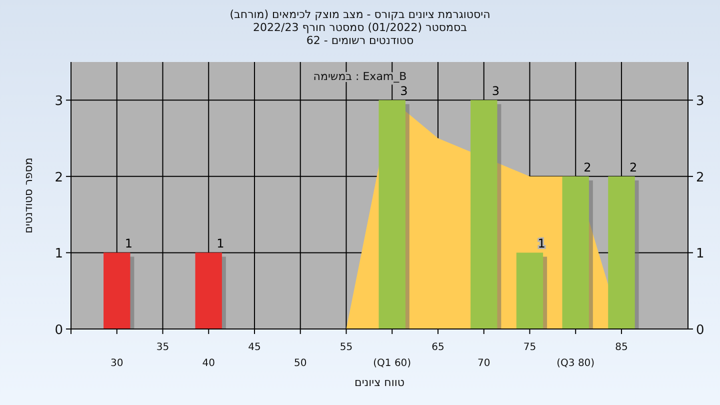 This screenshot has height=405, width=720. What do you see at coordinates (58, 254) in the screenshot?
I see `y-tick-label: 1` at bounding box center [58, 254].